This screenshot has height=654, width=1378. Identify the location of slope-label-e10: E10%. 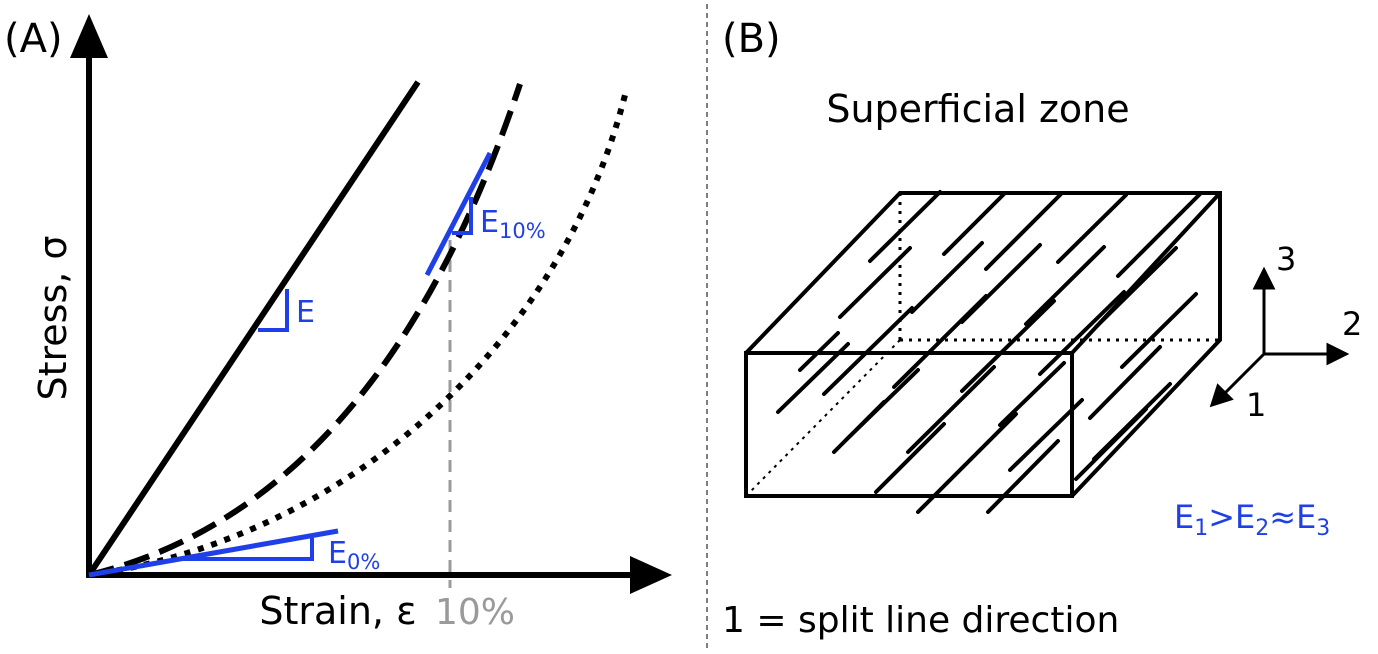
(513, 224).